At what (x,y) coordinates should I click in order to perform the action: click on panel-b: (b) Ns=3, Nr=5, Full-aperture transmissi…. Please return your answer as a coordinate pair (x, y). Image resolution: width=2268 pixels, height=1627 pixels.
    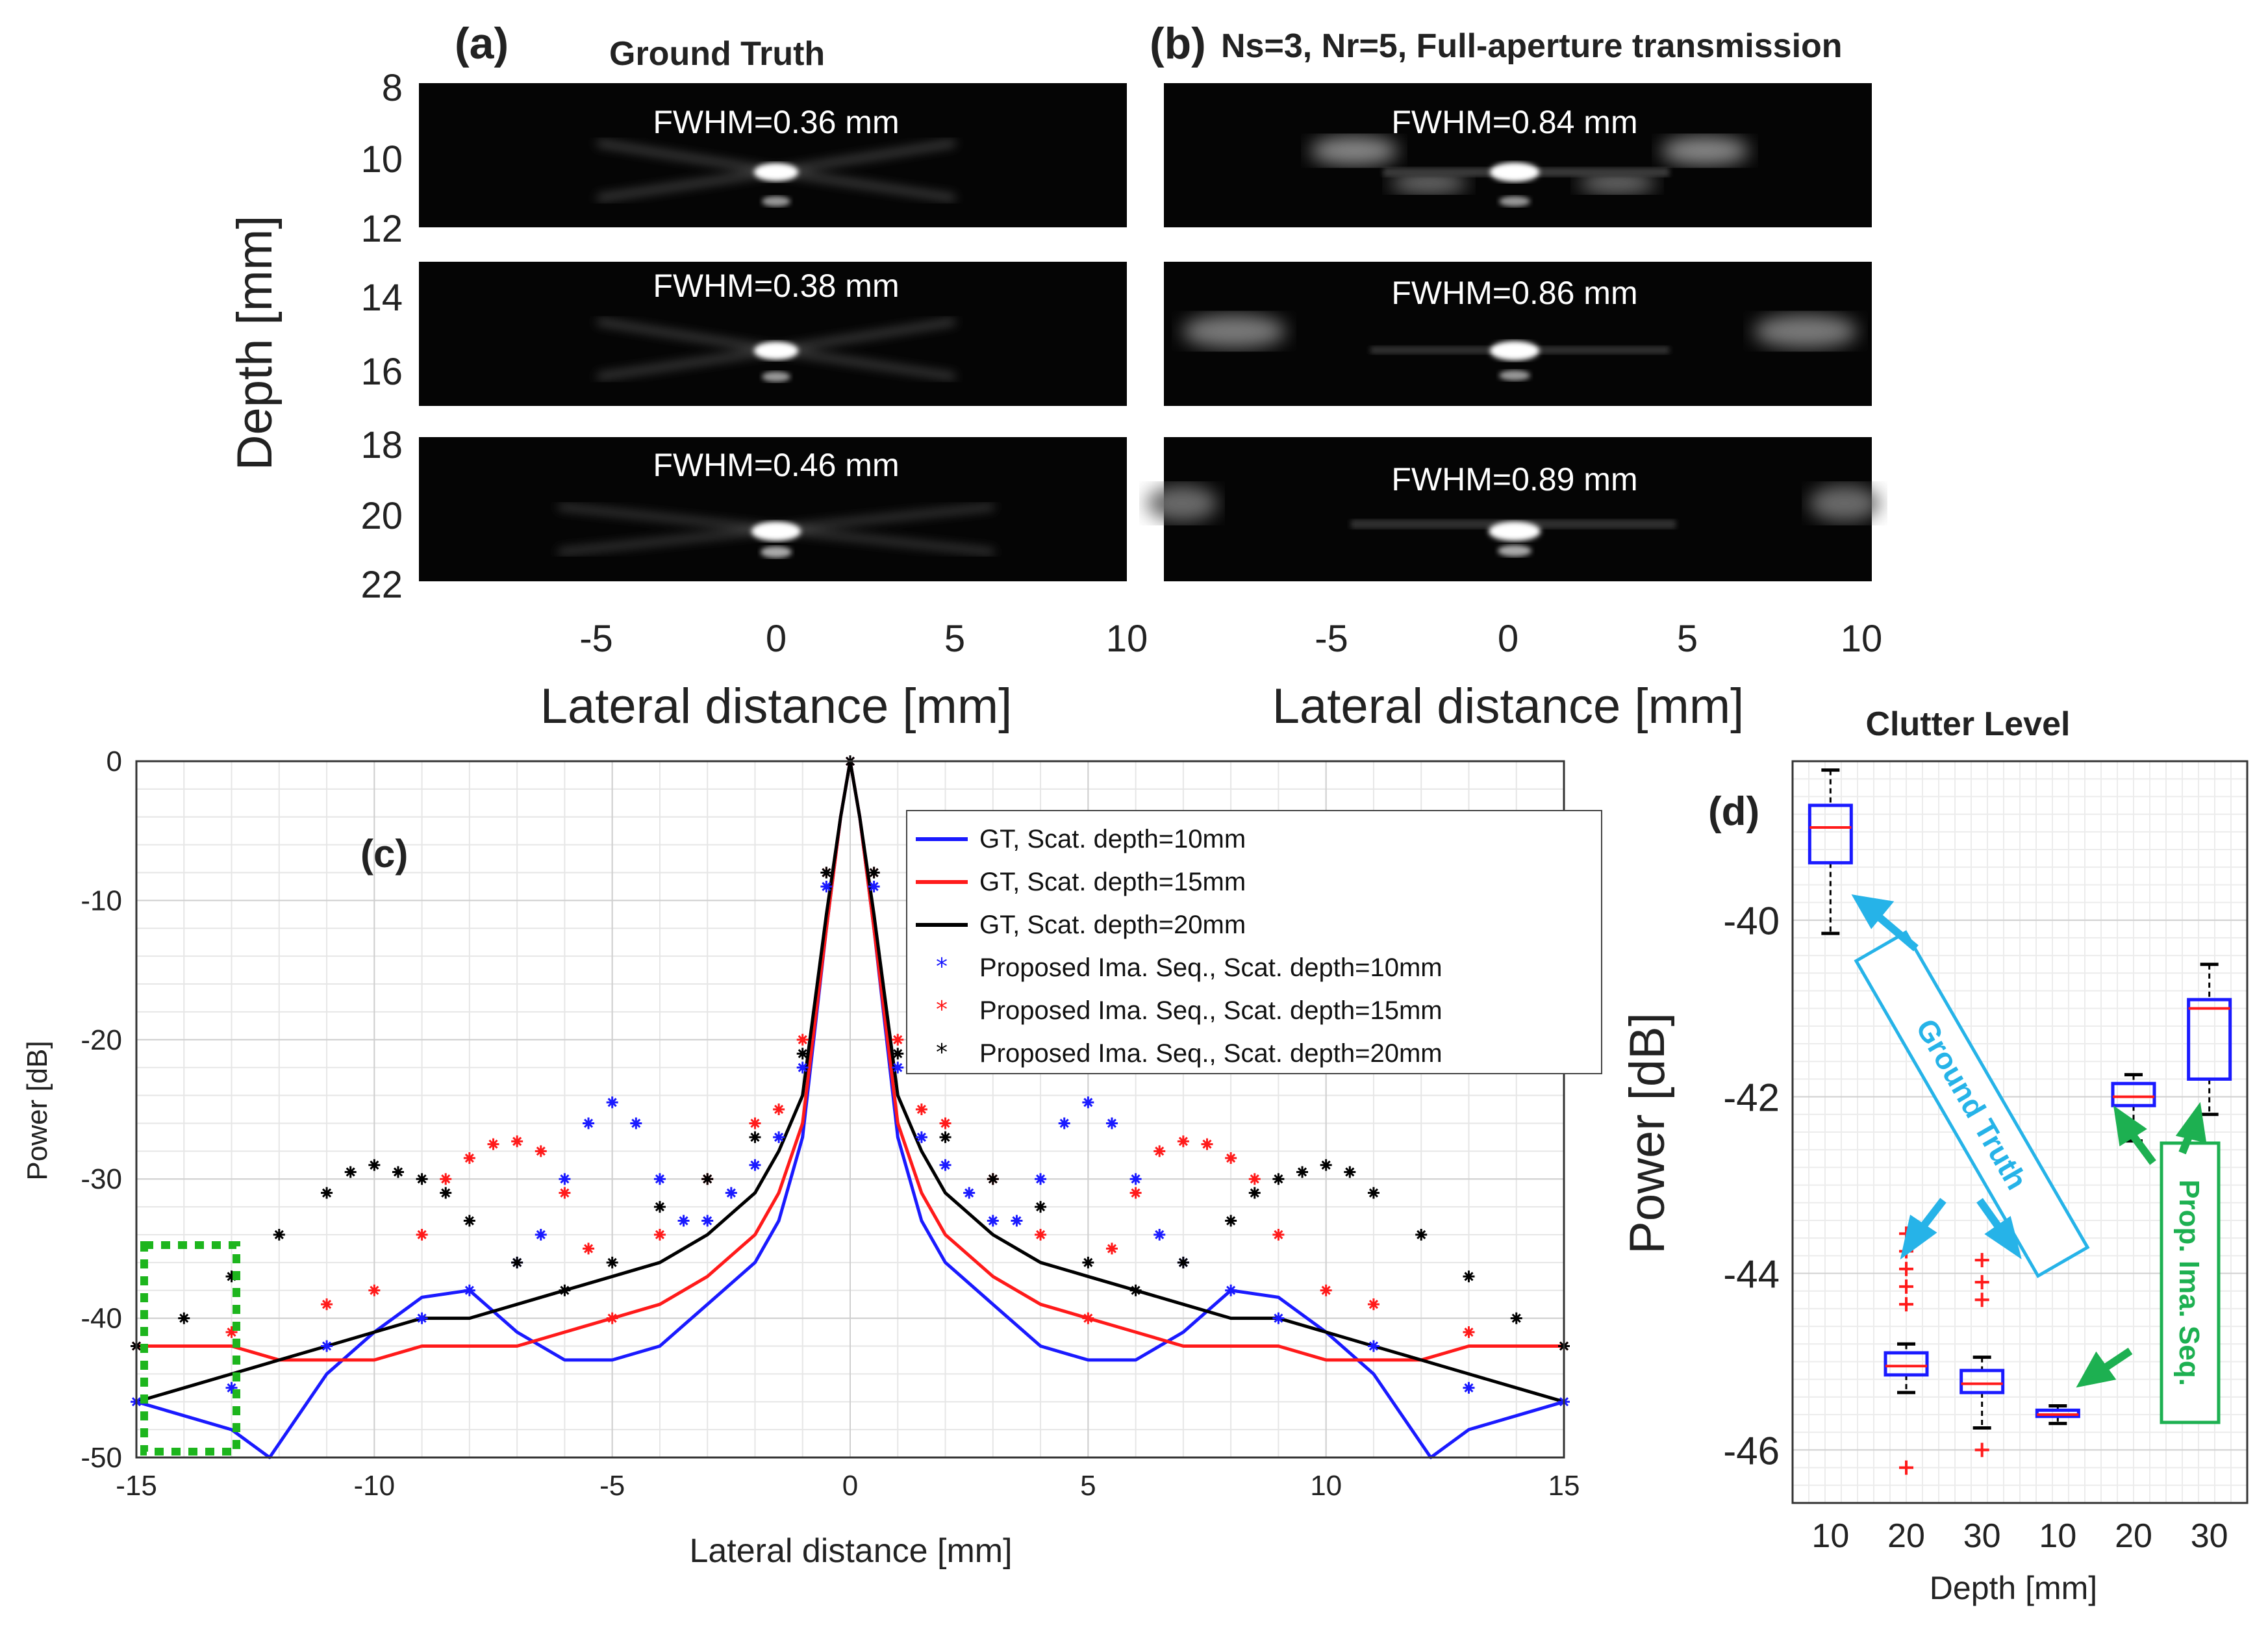
    Looking at the image, I should click on (1514, 376).